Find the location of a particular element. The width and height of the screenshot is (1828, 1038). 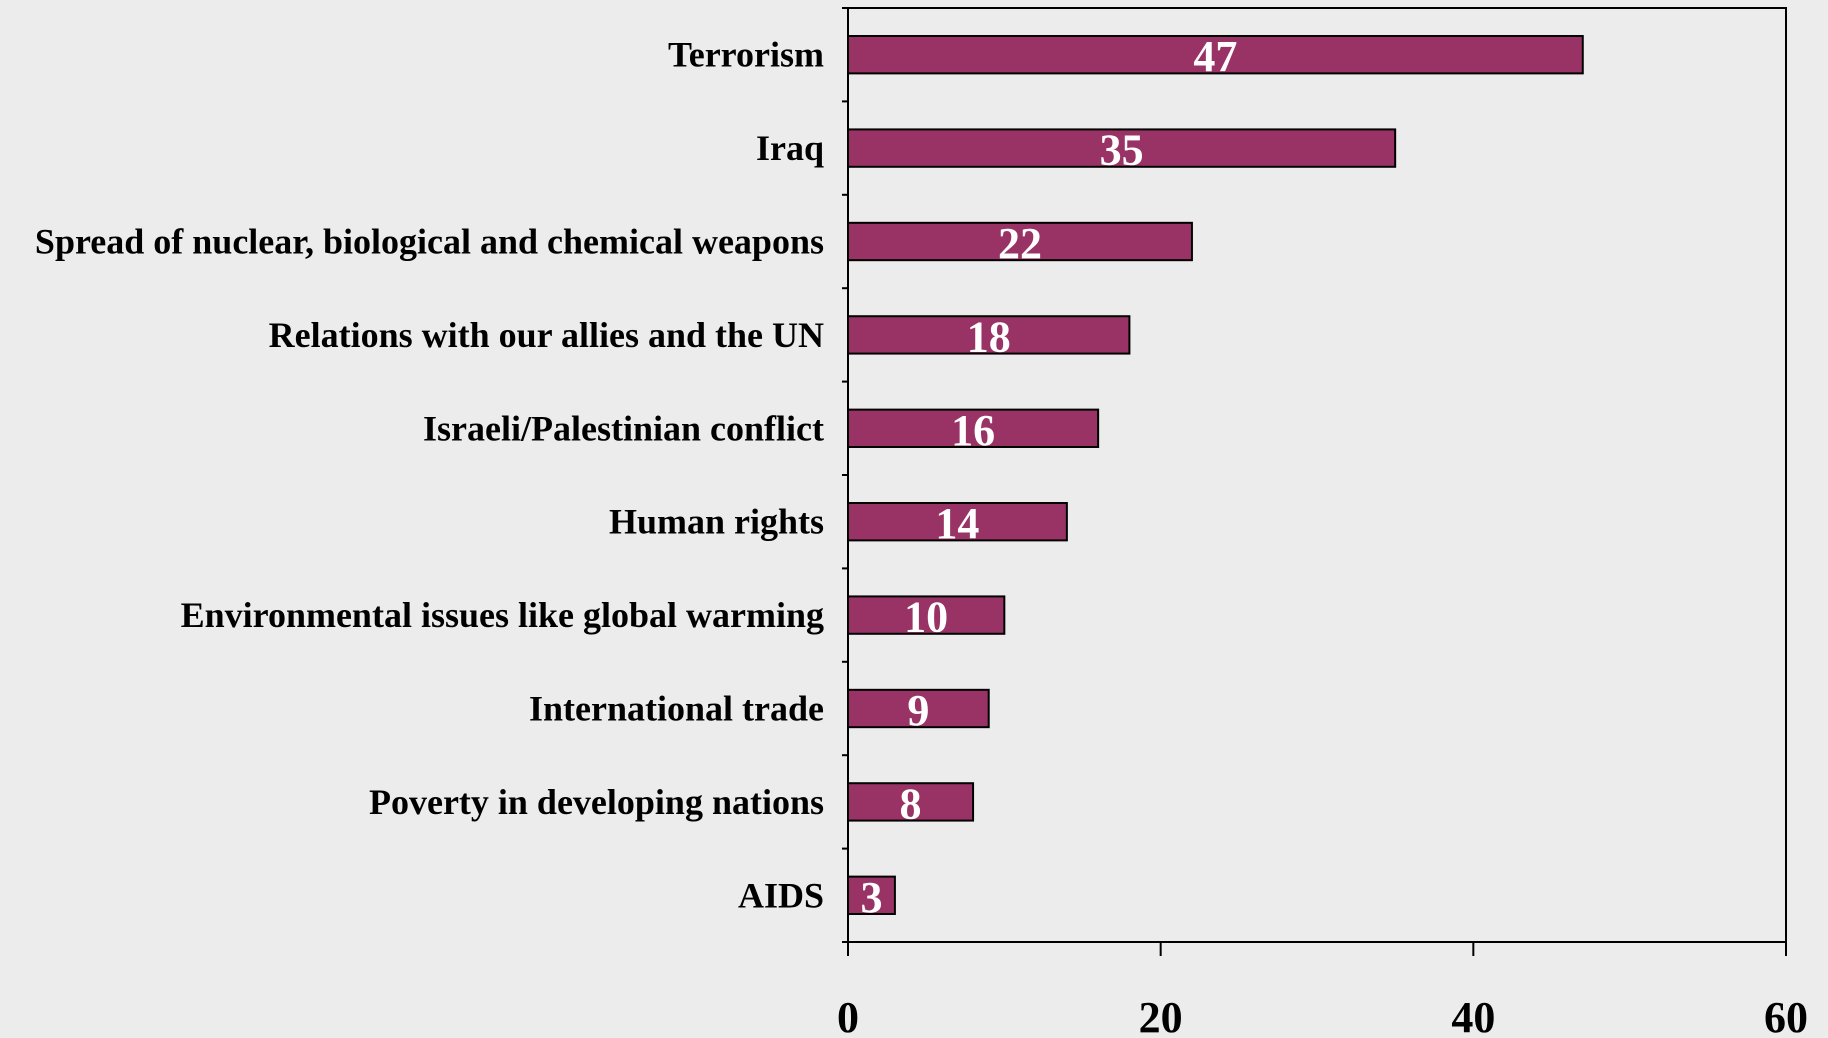

data-label: 14 is located at coordinates (957, 523).